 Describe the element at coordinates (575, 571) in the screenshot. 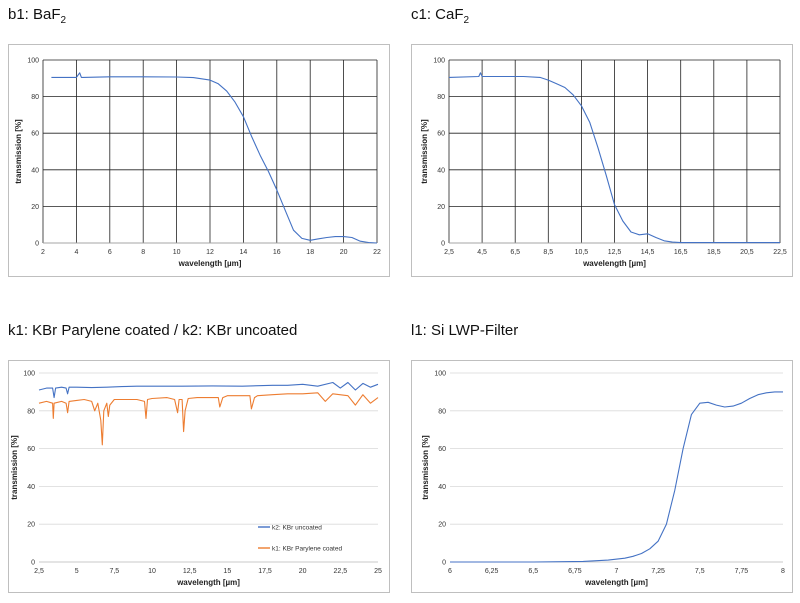

I see `x-tick-label: 6,75` at that location.